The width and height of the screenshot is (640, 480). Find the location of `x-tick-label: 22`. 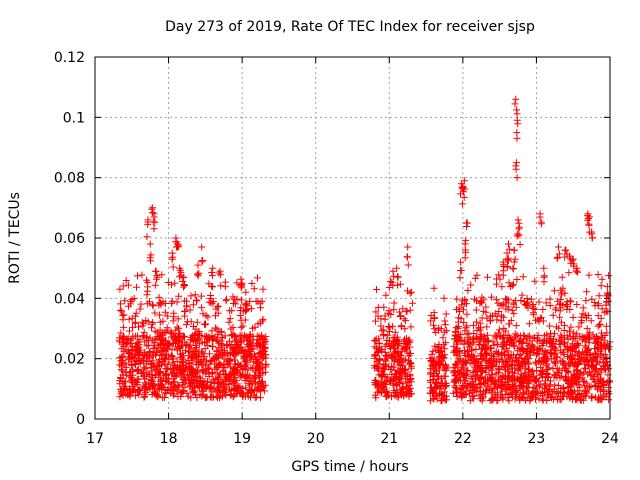

x-tick-label: 22 is located at coordinates (463, 439).